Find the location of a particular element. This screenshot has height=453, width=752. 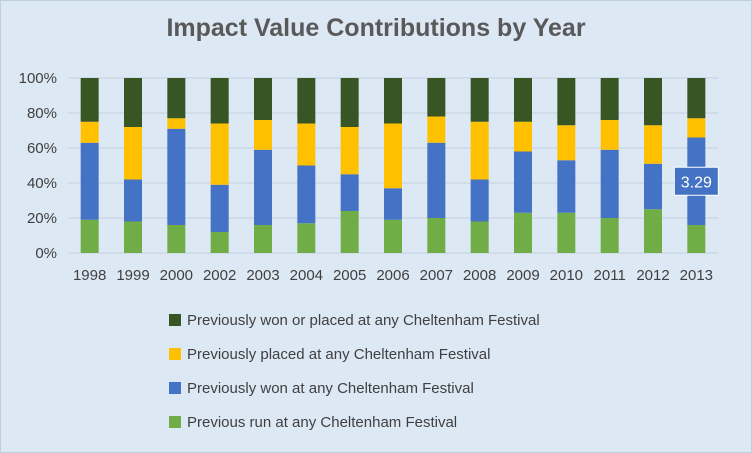

bar-segment-2009-s1 is located at coordinates (523, 232).